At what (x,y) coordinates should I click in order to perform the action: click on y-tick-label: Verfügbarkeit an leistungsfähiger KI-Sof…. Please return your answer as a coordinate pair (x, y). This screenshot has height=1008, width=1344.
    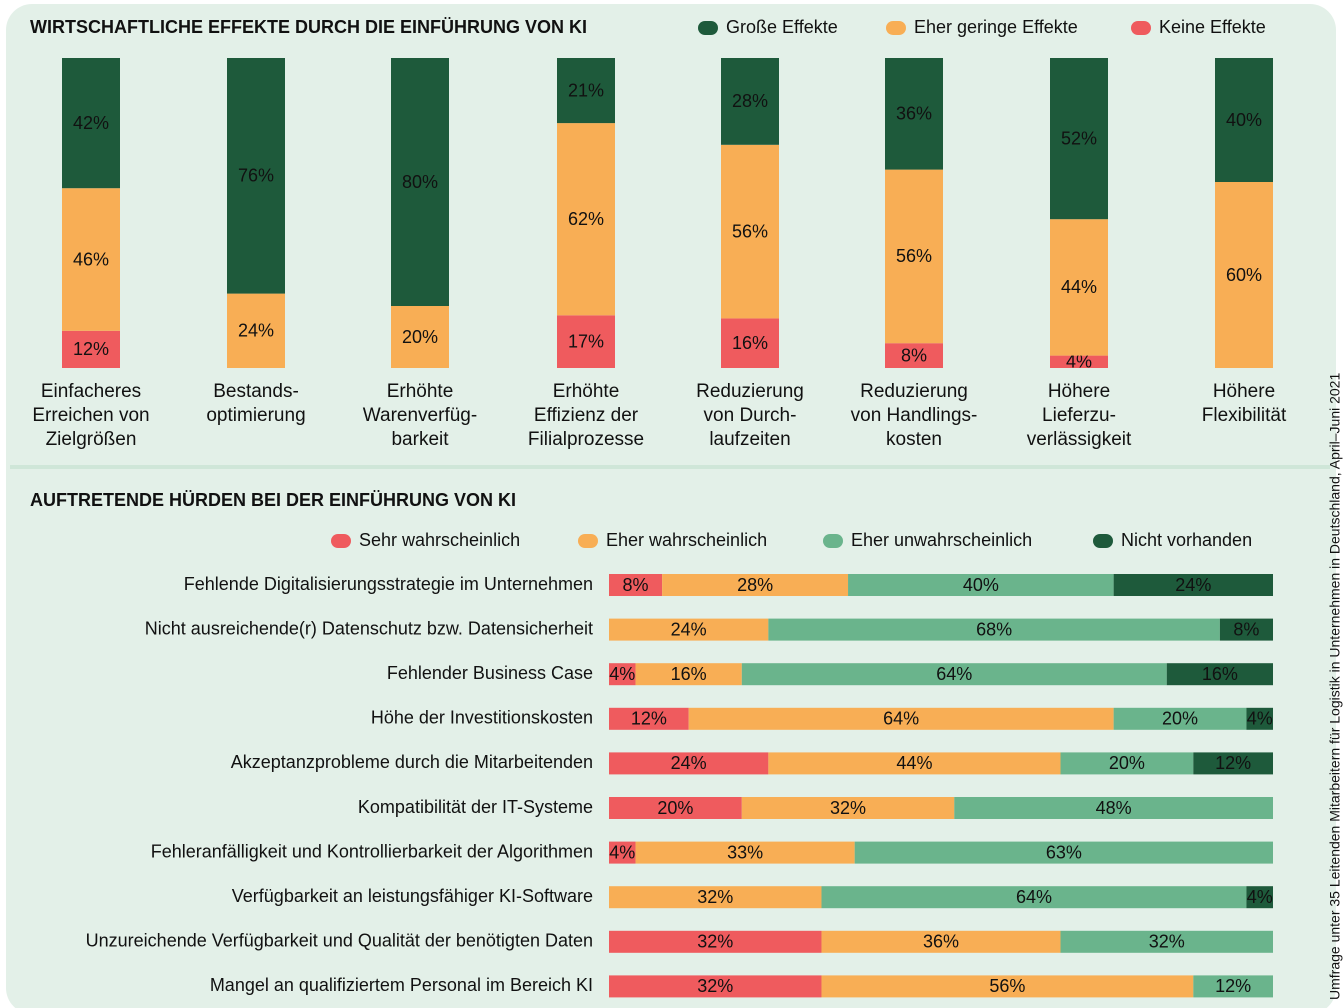
    Looking at the image, I should click on (412, 896).